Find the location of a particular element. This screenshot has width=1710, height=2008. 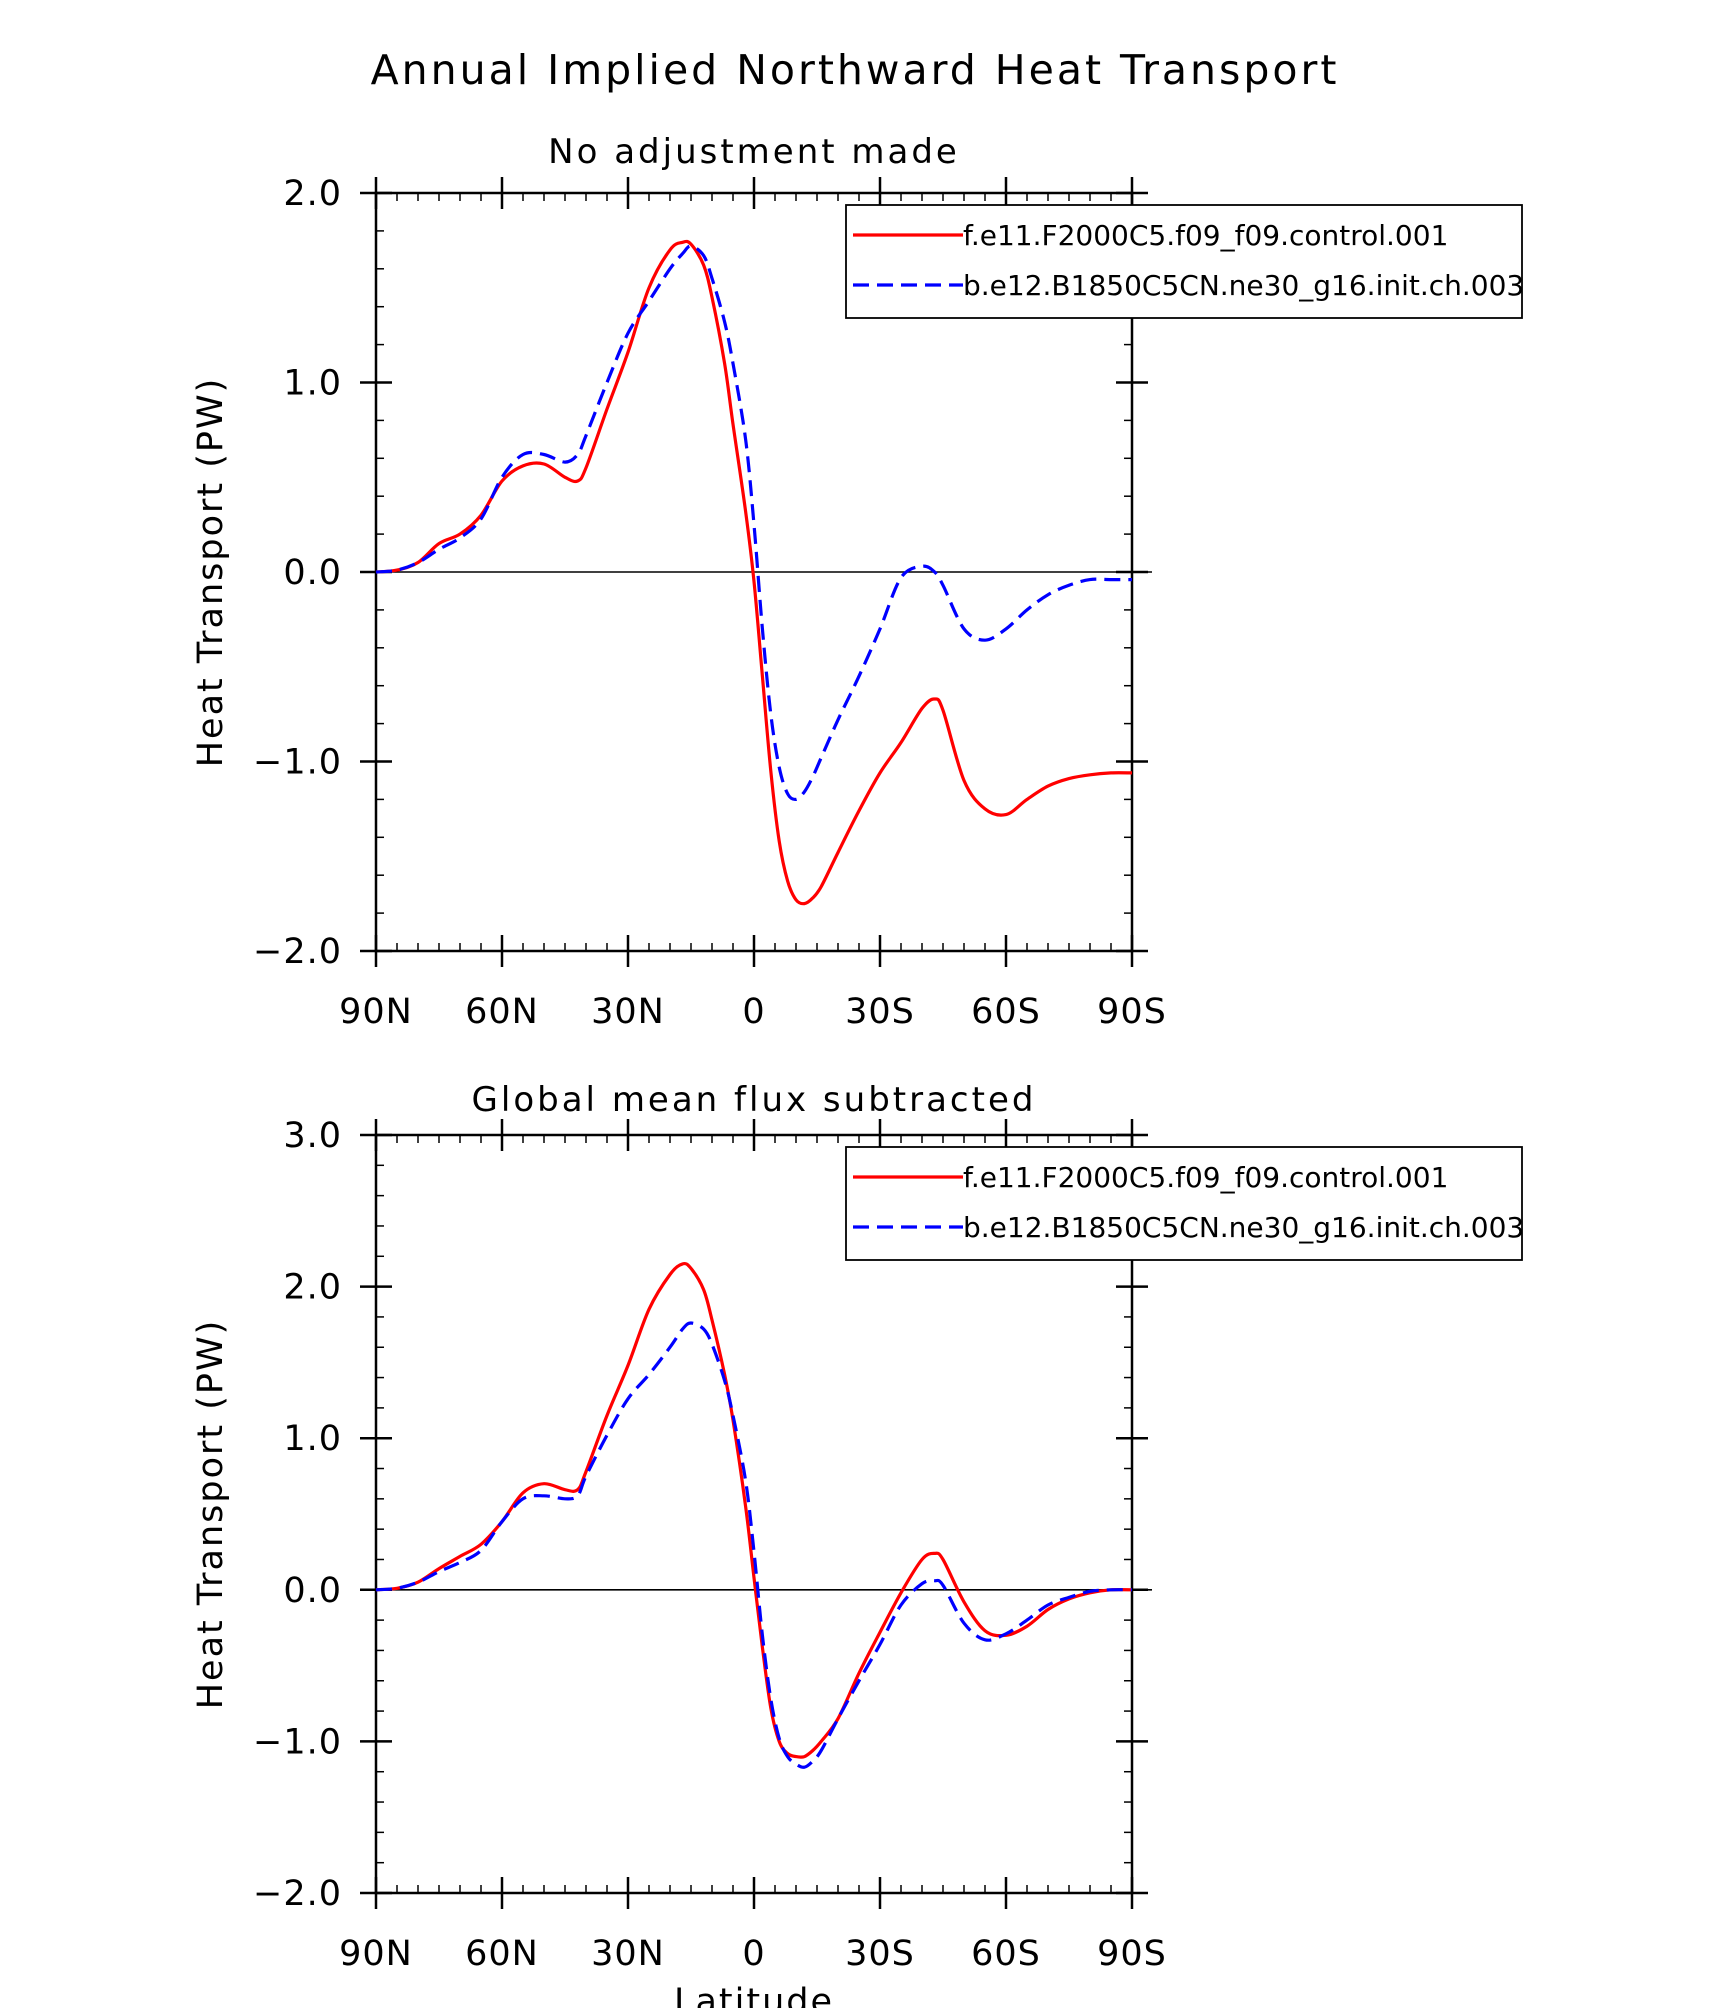

y-tick-label: 3.0 is located at coordinates (312, 1136).